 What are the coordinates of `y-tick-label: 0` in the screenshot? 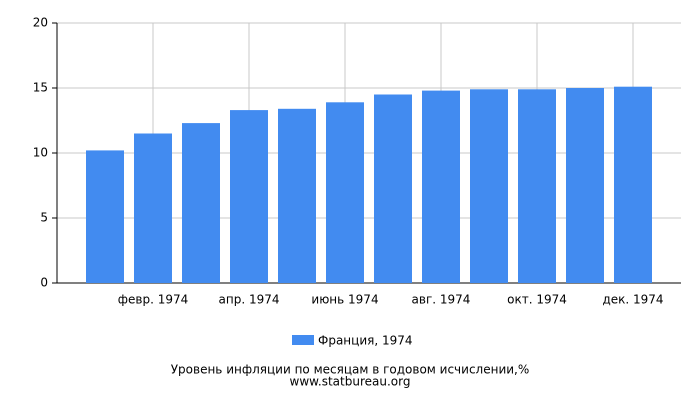 It's located at (44, 283).